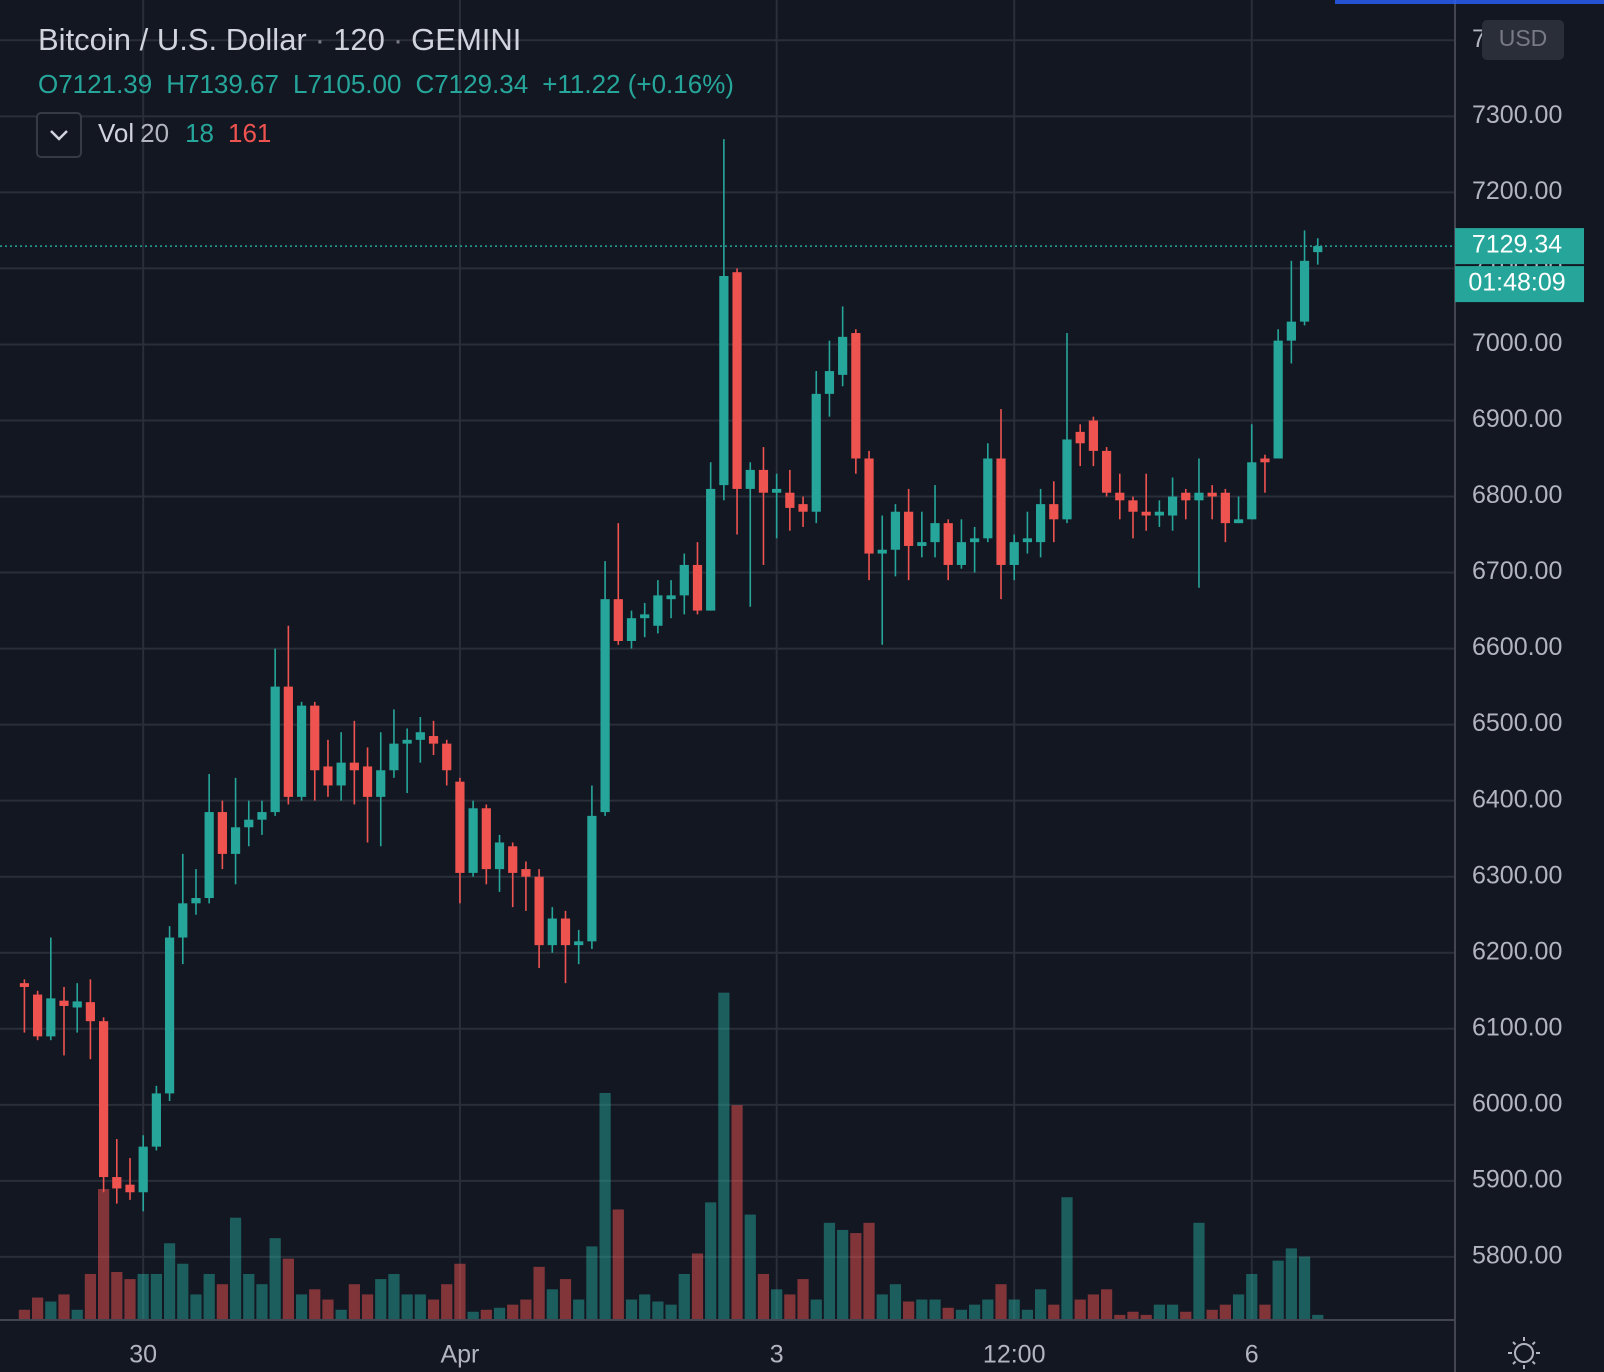 This screenshot has width=1604, height=1372. I want to click on toolbar-indicator, so click(1469, 2).